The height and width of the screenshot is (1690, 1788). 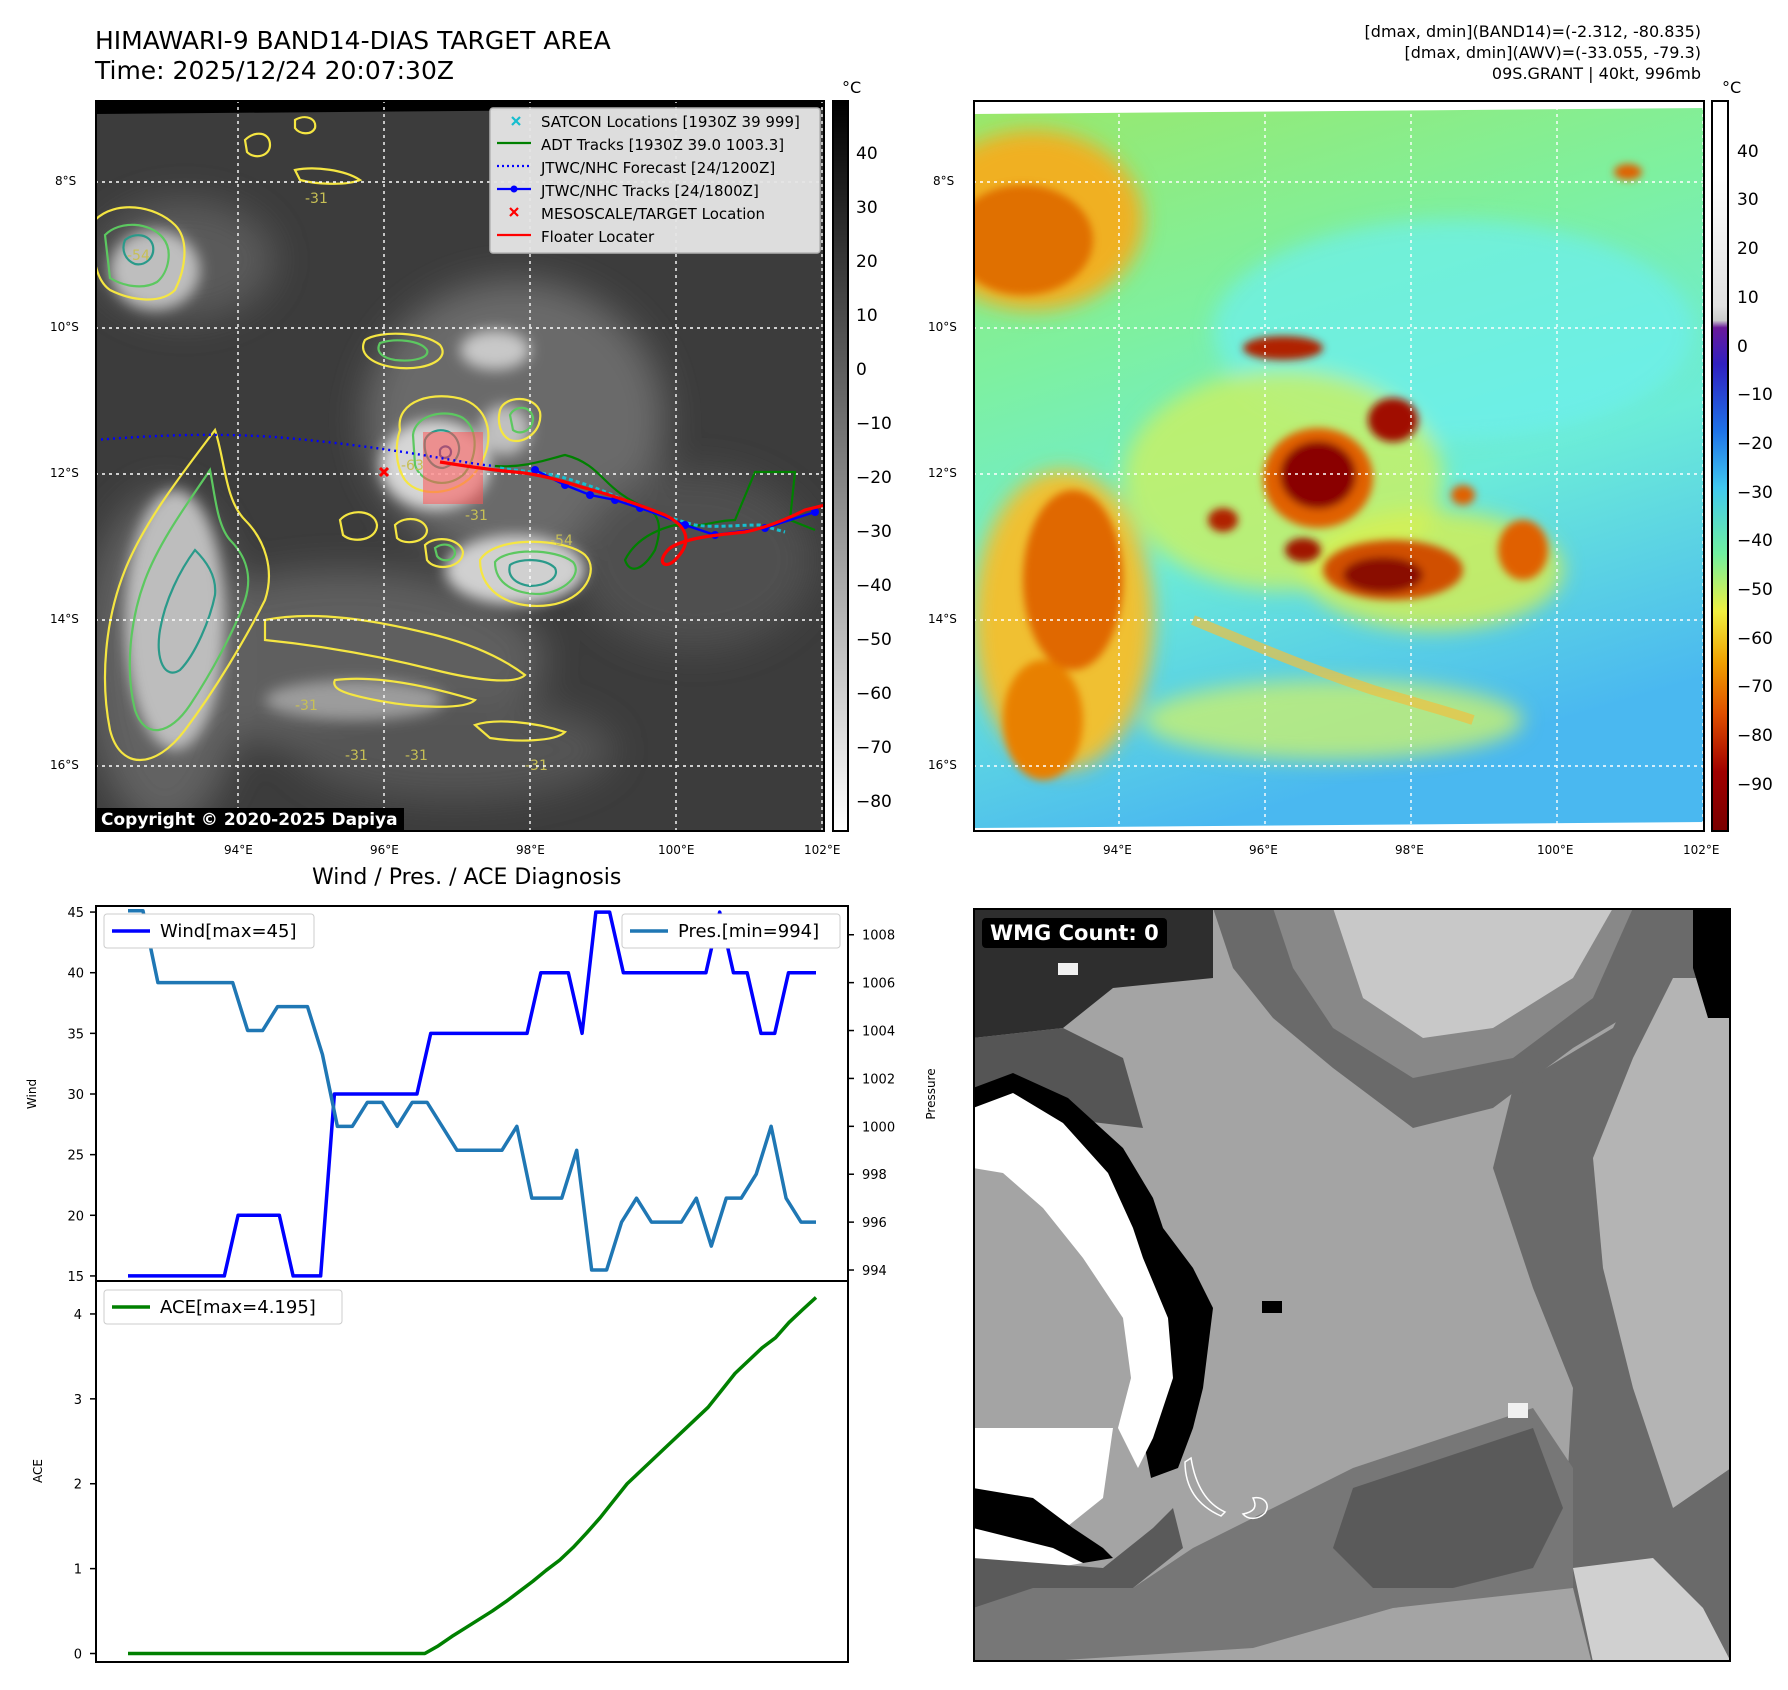 What do you see at coordinates (38, 1471) in the screenshot?
I see `y-axis-label: ACE` at bounding box center [38, 1471].